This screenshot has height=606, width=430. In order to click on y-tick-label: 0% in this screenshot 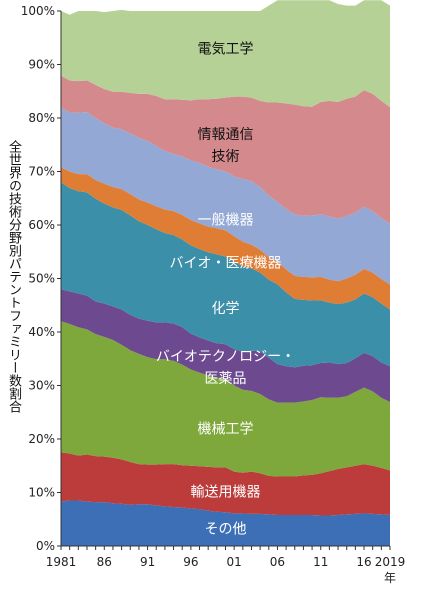, I will do `click(45, 546)`.